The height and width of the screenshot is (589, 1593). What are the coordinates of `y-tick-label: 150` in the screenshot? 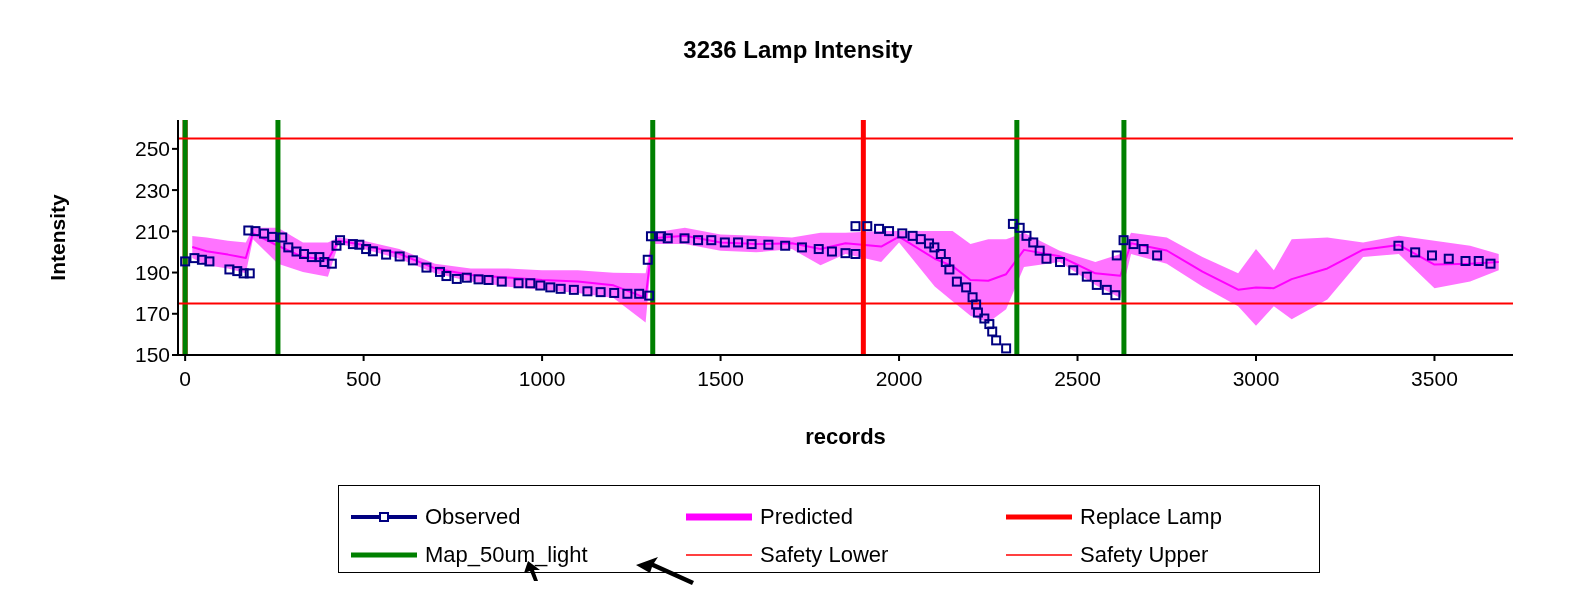 It's located at (152, 355).